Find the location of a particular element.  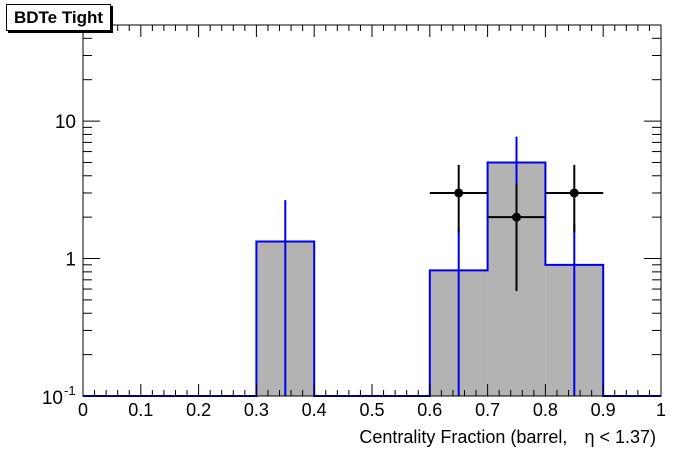

x-tick-label: 0.7 is located at coordinates (487, 410).